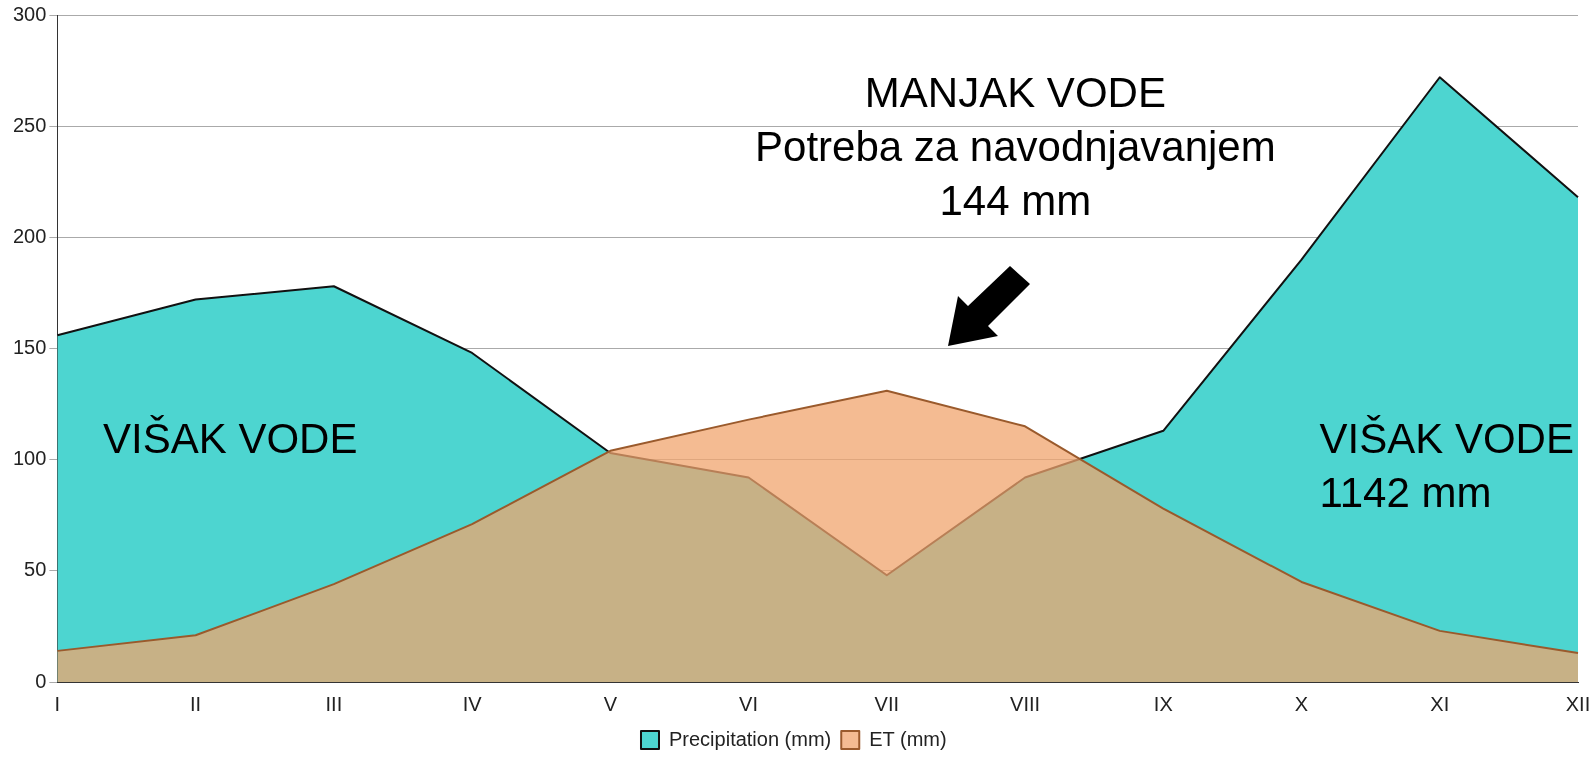 Image resolution: width=1596 pixels, height=765 pixels. What do you see at coordinates (1440, 703) in the screenshot?
I see `x-tick-label: XI` at bounding box center [1440, 703].